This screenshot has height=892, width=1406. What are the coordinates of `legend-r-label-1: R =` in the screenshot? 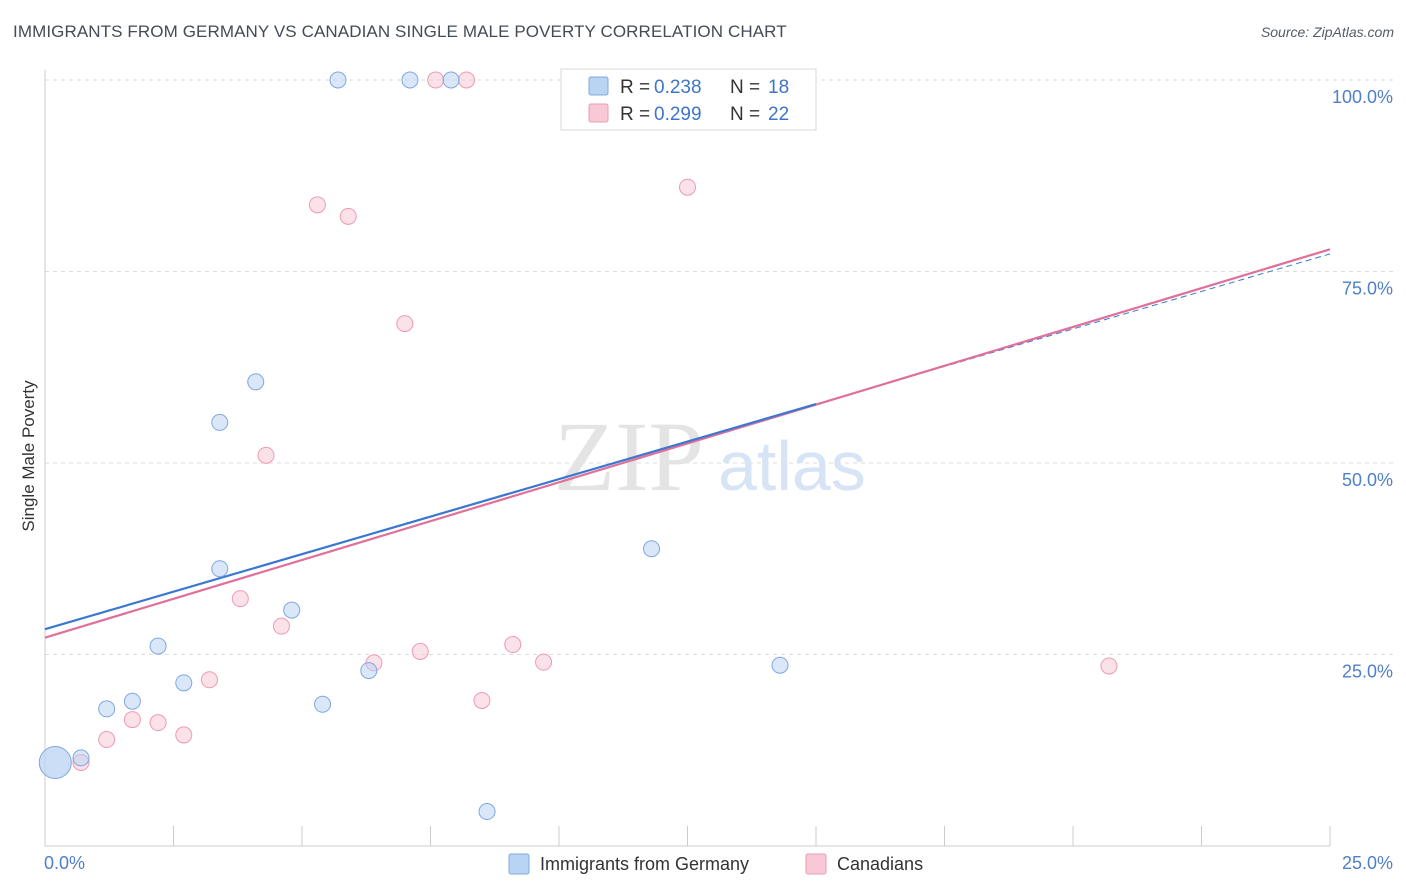 It's located at (635, 87).